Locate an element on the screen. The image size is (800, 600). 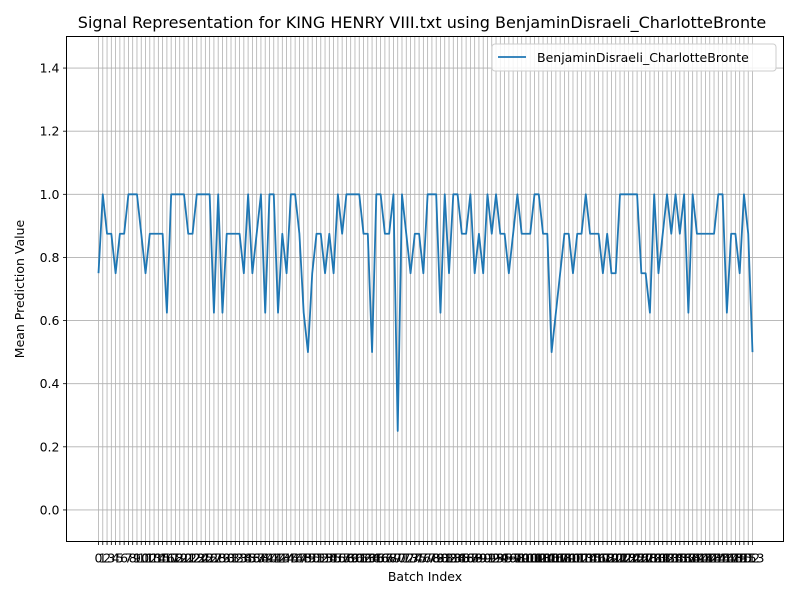
x-tick-label: 51 is located at coordinates (317, 558).